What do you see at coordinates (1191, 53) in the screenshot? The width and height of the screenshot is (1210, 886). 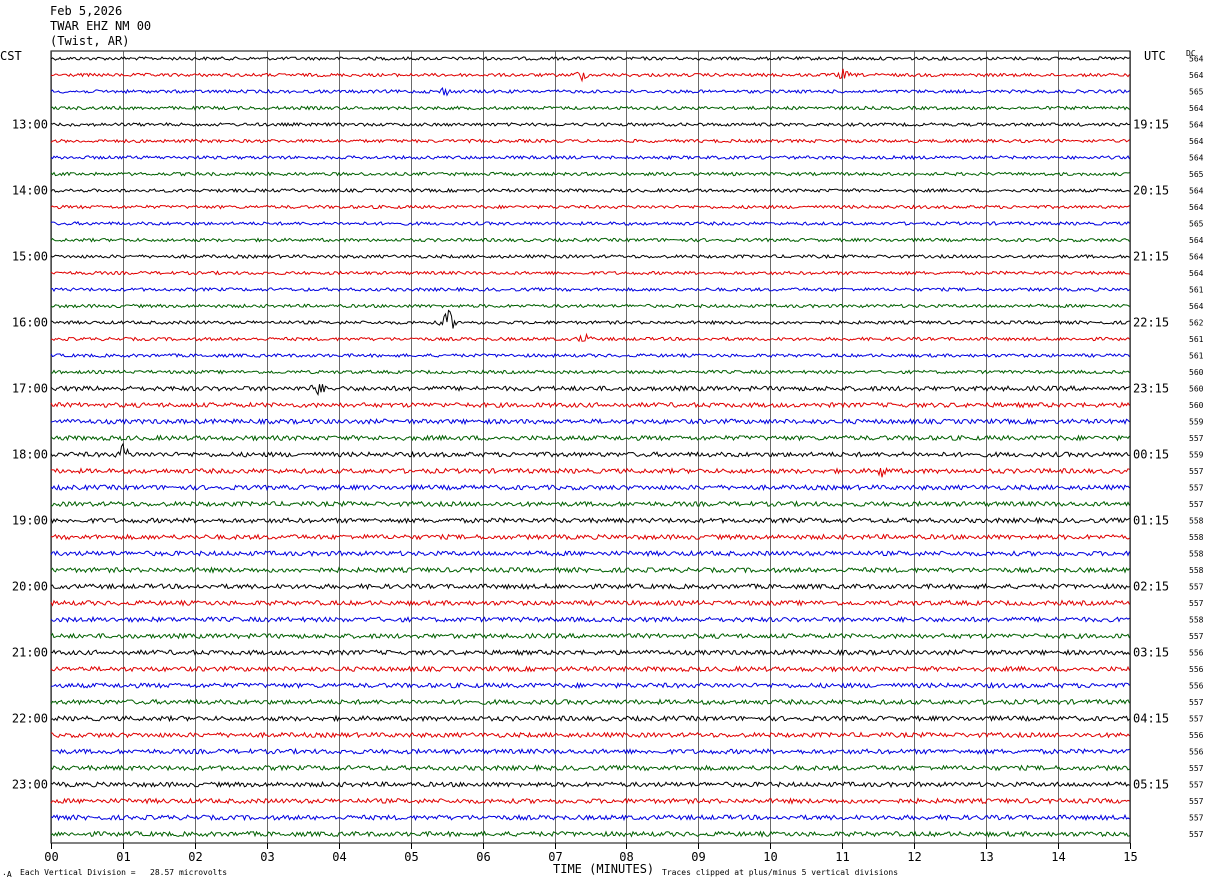 I see `dc-label: DC` at bounding box center [1191, 53].